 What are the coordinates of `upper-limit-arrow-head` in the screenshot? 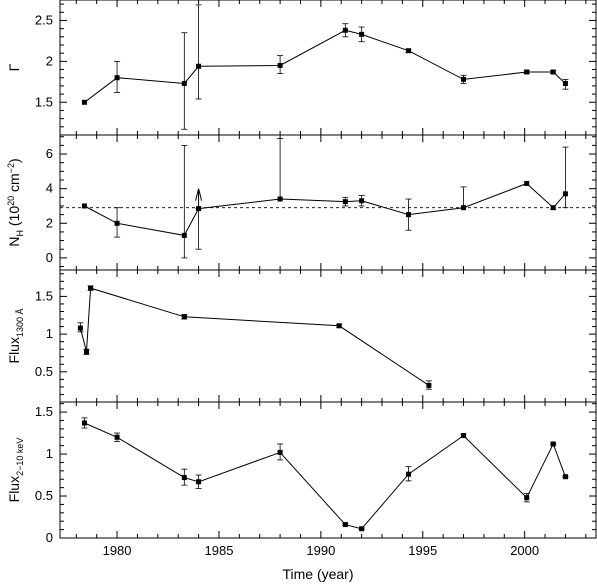 It's located at (199, 194).